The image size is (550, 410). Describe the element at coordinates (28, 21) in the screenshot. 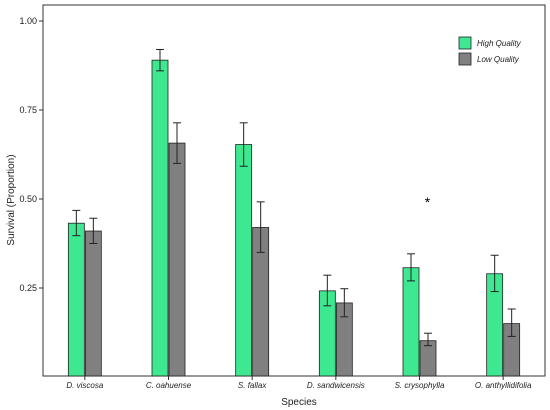

I see `y-tick-label: 1.00` at that location.